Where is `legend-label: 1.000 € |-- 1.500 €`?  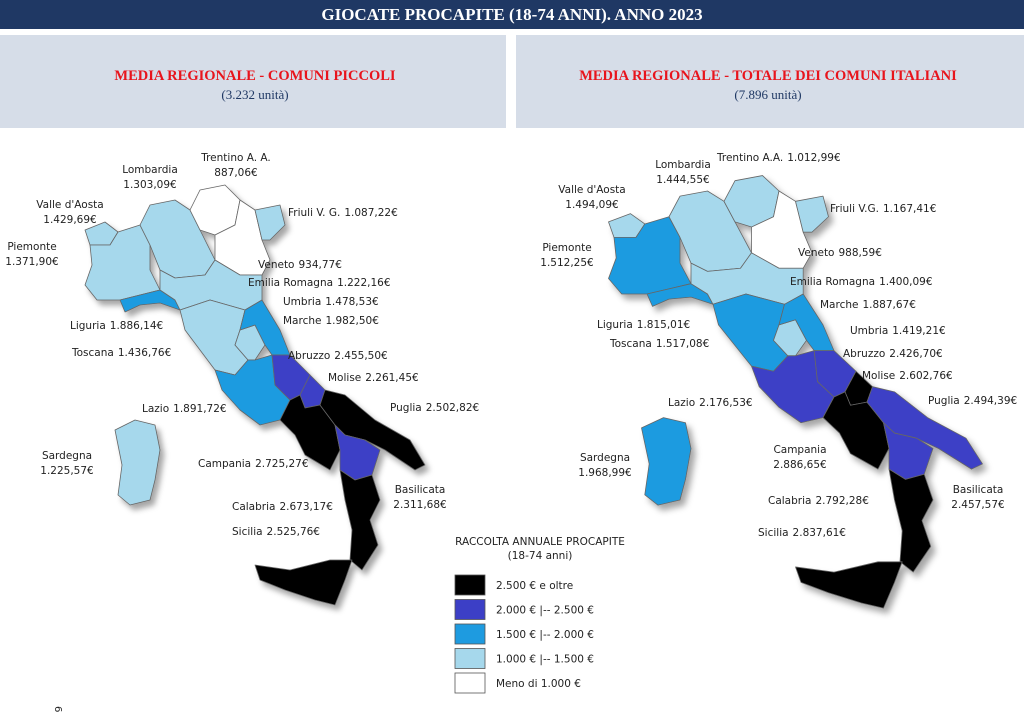
legend-label: 1.000 € |-- 1.500 € is located at coordinates (545, 660).